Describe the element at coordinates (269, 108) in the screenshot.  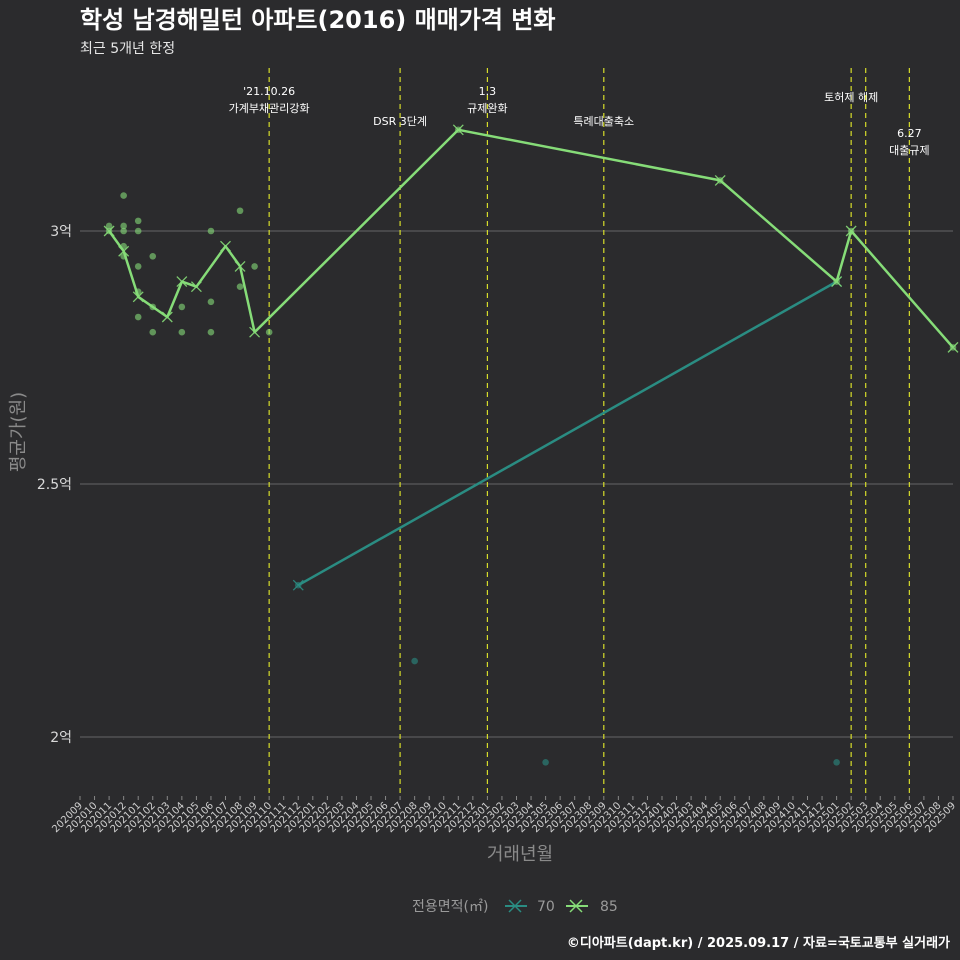
I see `event-label: 가계부채관리강화` at that location.